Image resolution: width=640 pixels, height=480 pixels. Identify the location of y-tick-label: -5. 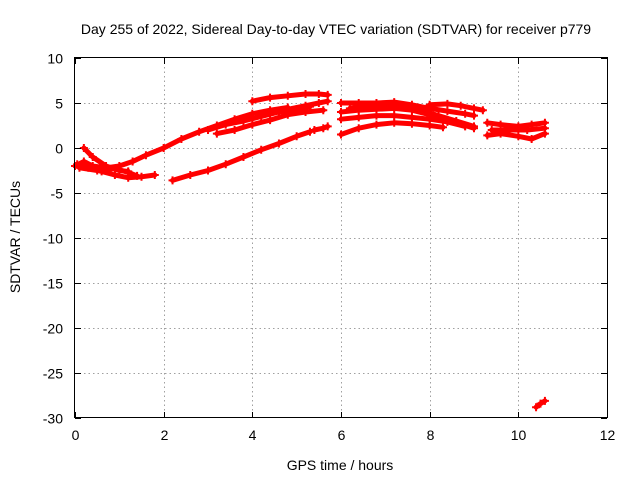
(57, 194).